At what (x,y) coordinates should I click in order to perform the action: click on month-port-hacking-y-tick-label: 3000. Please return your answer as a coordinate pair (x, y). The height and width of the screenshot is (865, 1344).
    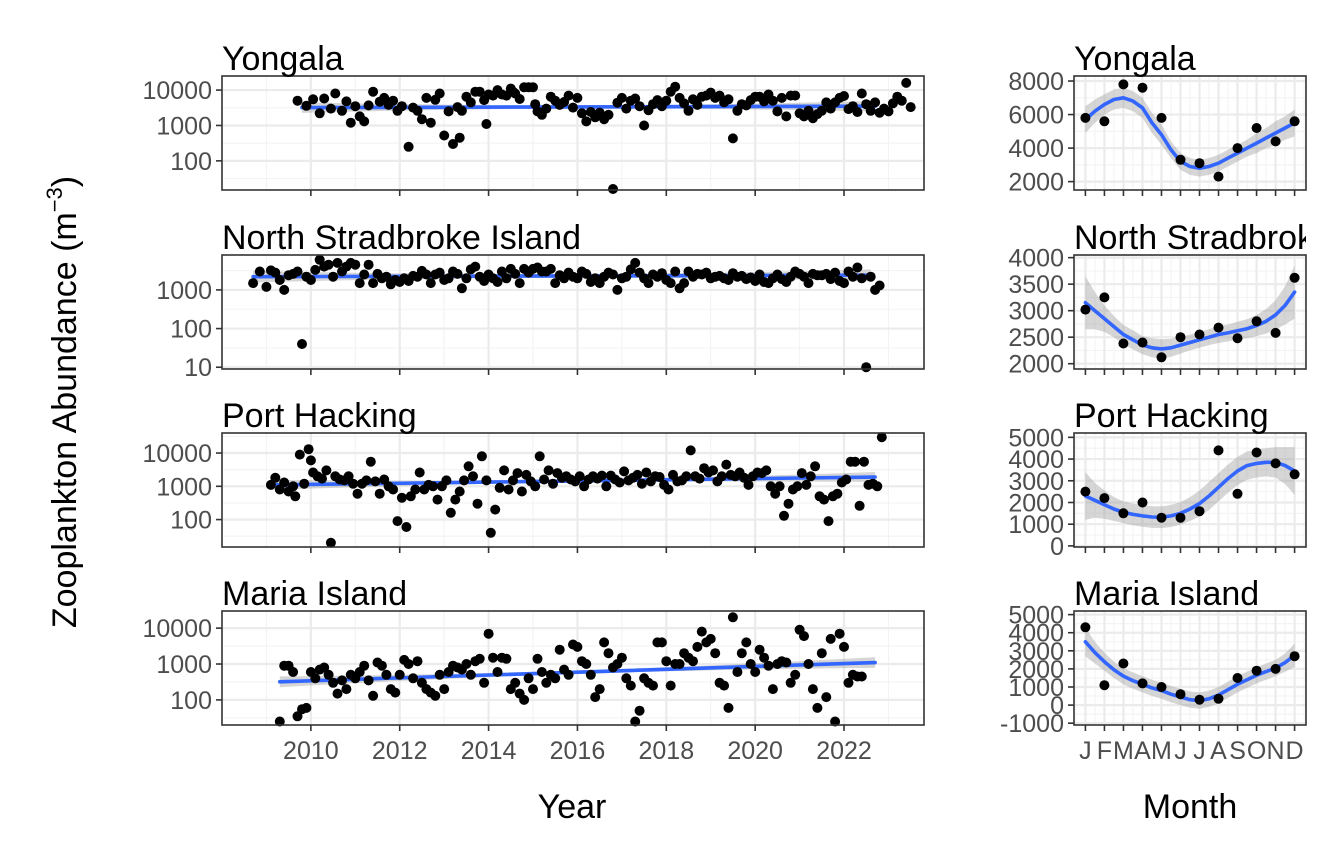
    Looking at the image, I should click on (1036, 482).